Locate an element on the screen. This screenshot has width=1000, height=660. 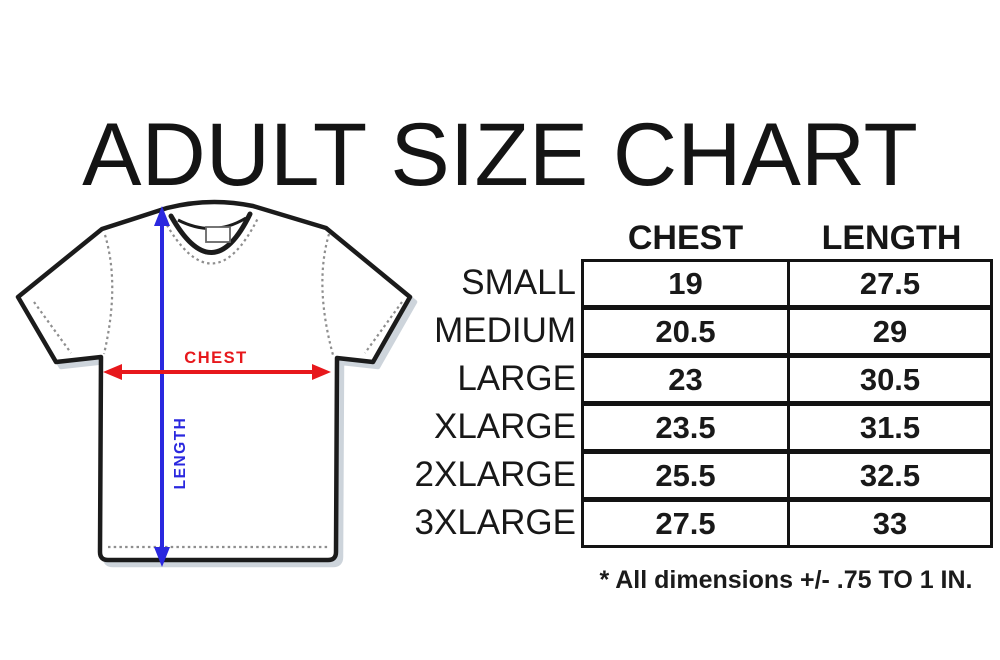
length-value: 32.5 is located at coordinates (890, 475).